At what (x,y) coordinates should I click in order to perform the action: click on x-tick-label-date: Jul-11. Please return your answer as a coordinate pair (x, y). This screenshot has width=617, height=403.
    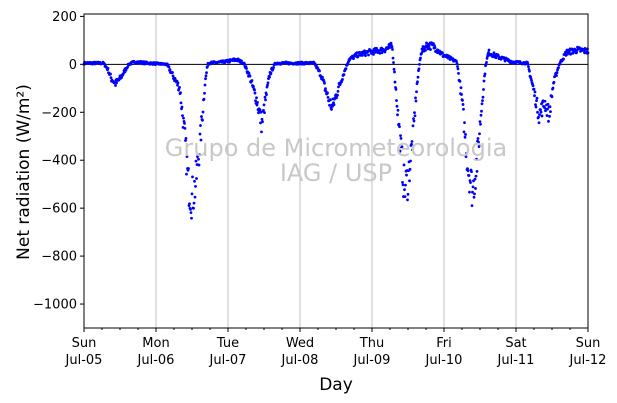
    Looking at the image, I should click on (516, 360).